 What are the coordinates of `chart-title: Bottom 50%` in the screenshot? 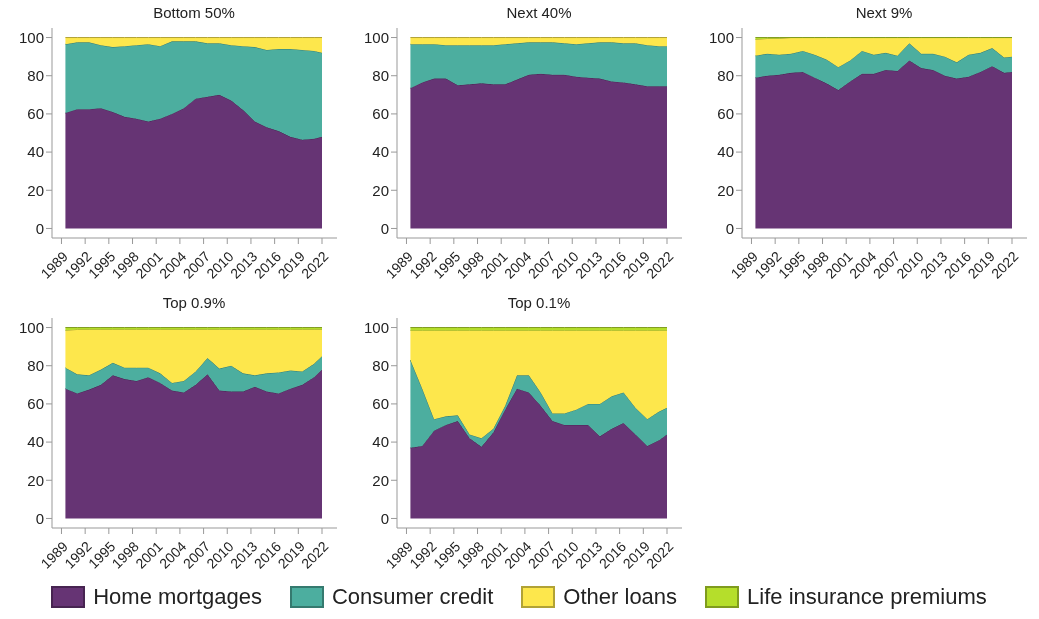 It's located at (194, 12).